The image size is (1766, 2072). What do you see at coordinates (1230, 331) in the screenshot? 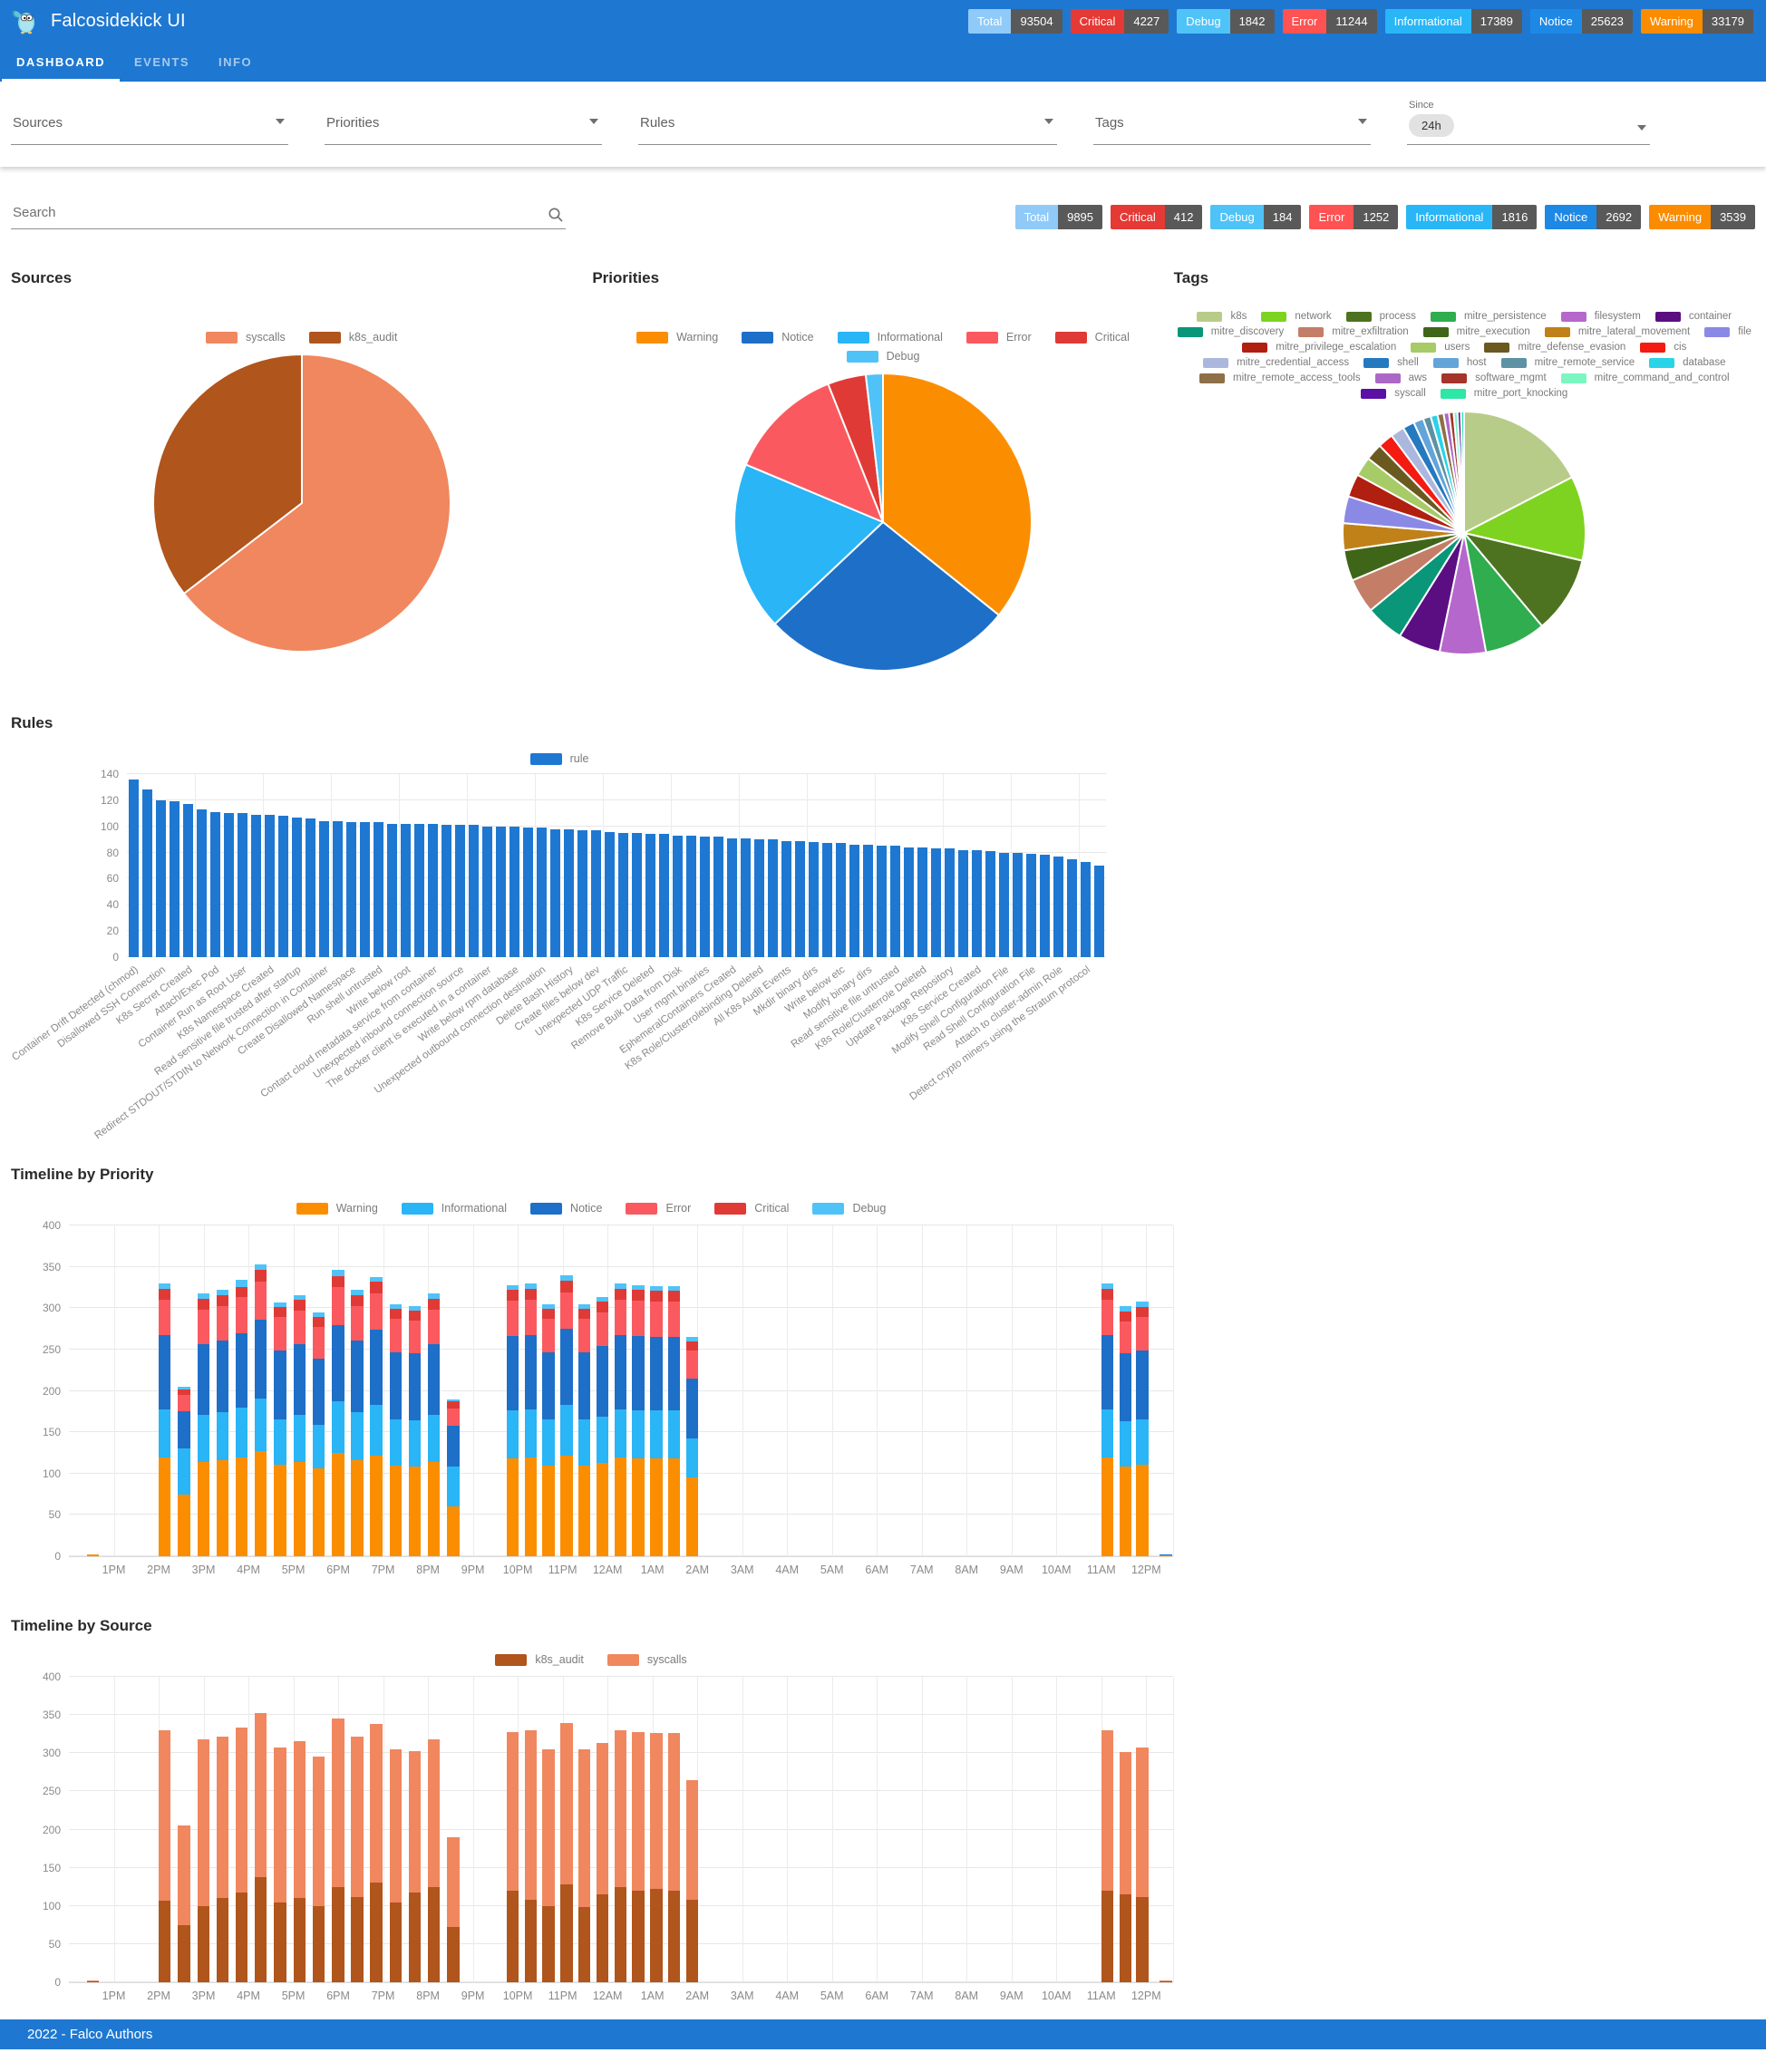
I see `legend-item-mitre-discovery: mitre_discovery` at bounding box center [1230, 331].